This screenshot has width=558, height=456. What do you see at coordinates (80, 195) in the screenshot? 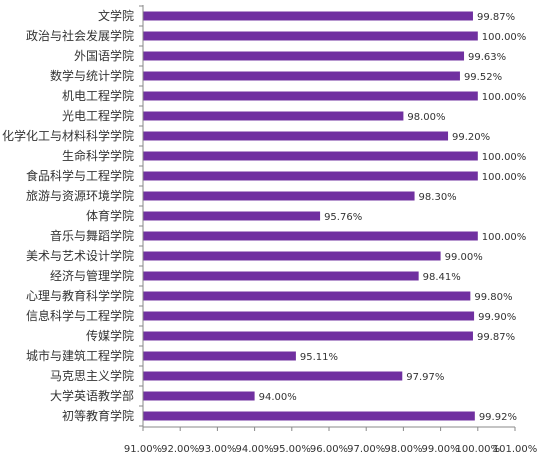
I see `category-label: 旅游与资源环境学院` at bounding box center [80, 195].